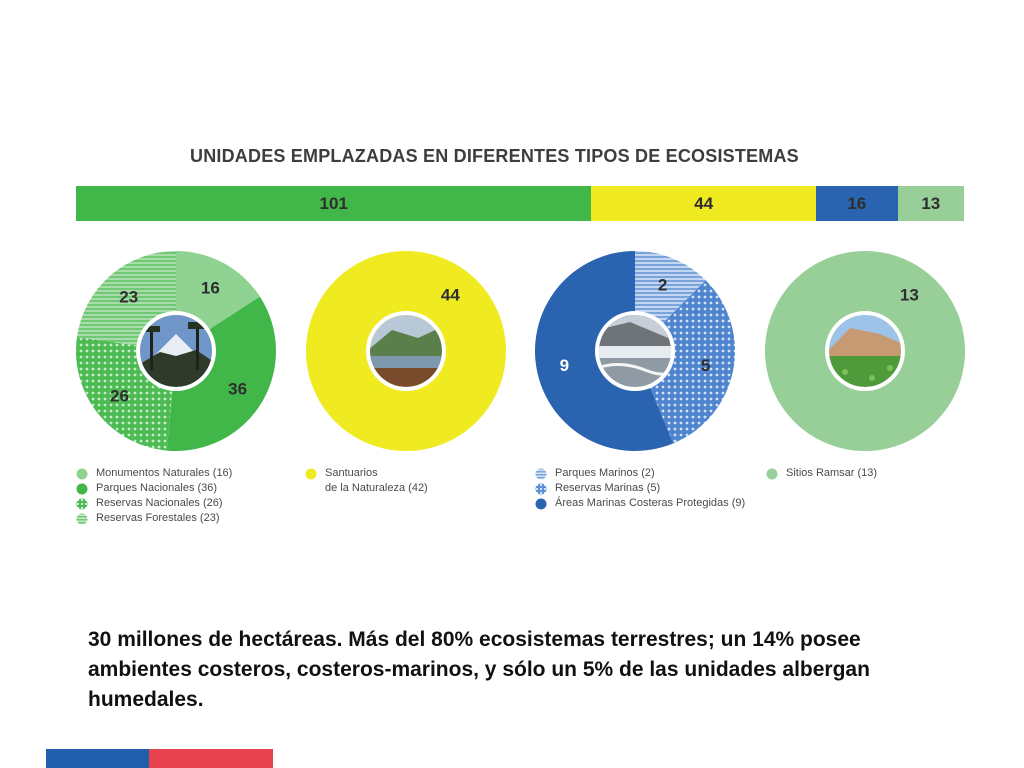 This screenshot has height=768, width=1024. I want to click on stacked-bar: 101 44 16 13, so click(520, 203).